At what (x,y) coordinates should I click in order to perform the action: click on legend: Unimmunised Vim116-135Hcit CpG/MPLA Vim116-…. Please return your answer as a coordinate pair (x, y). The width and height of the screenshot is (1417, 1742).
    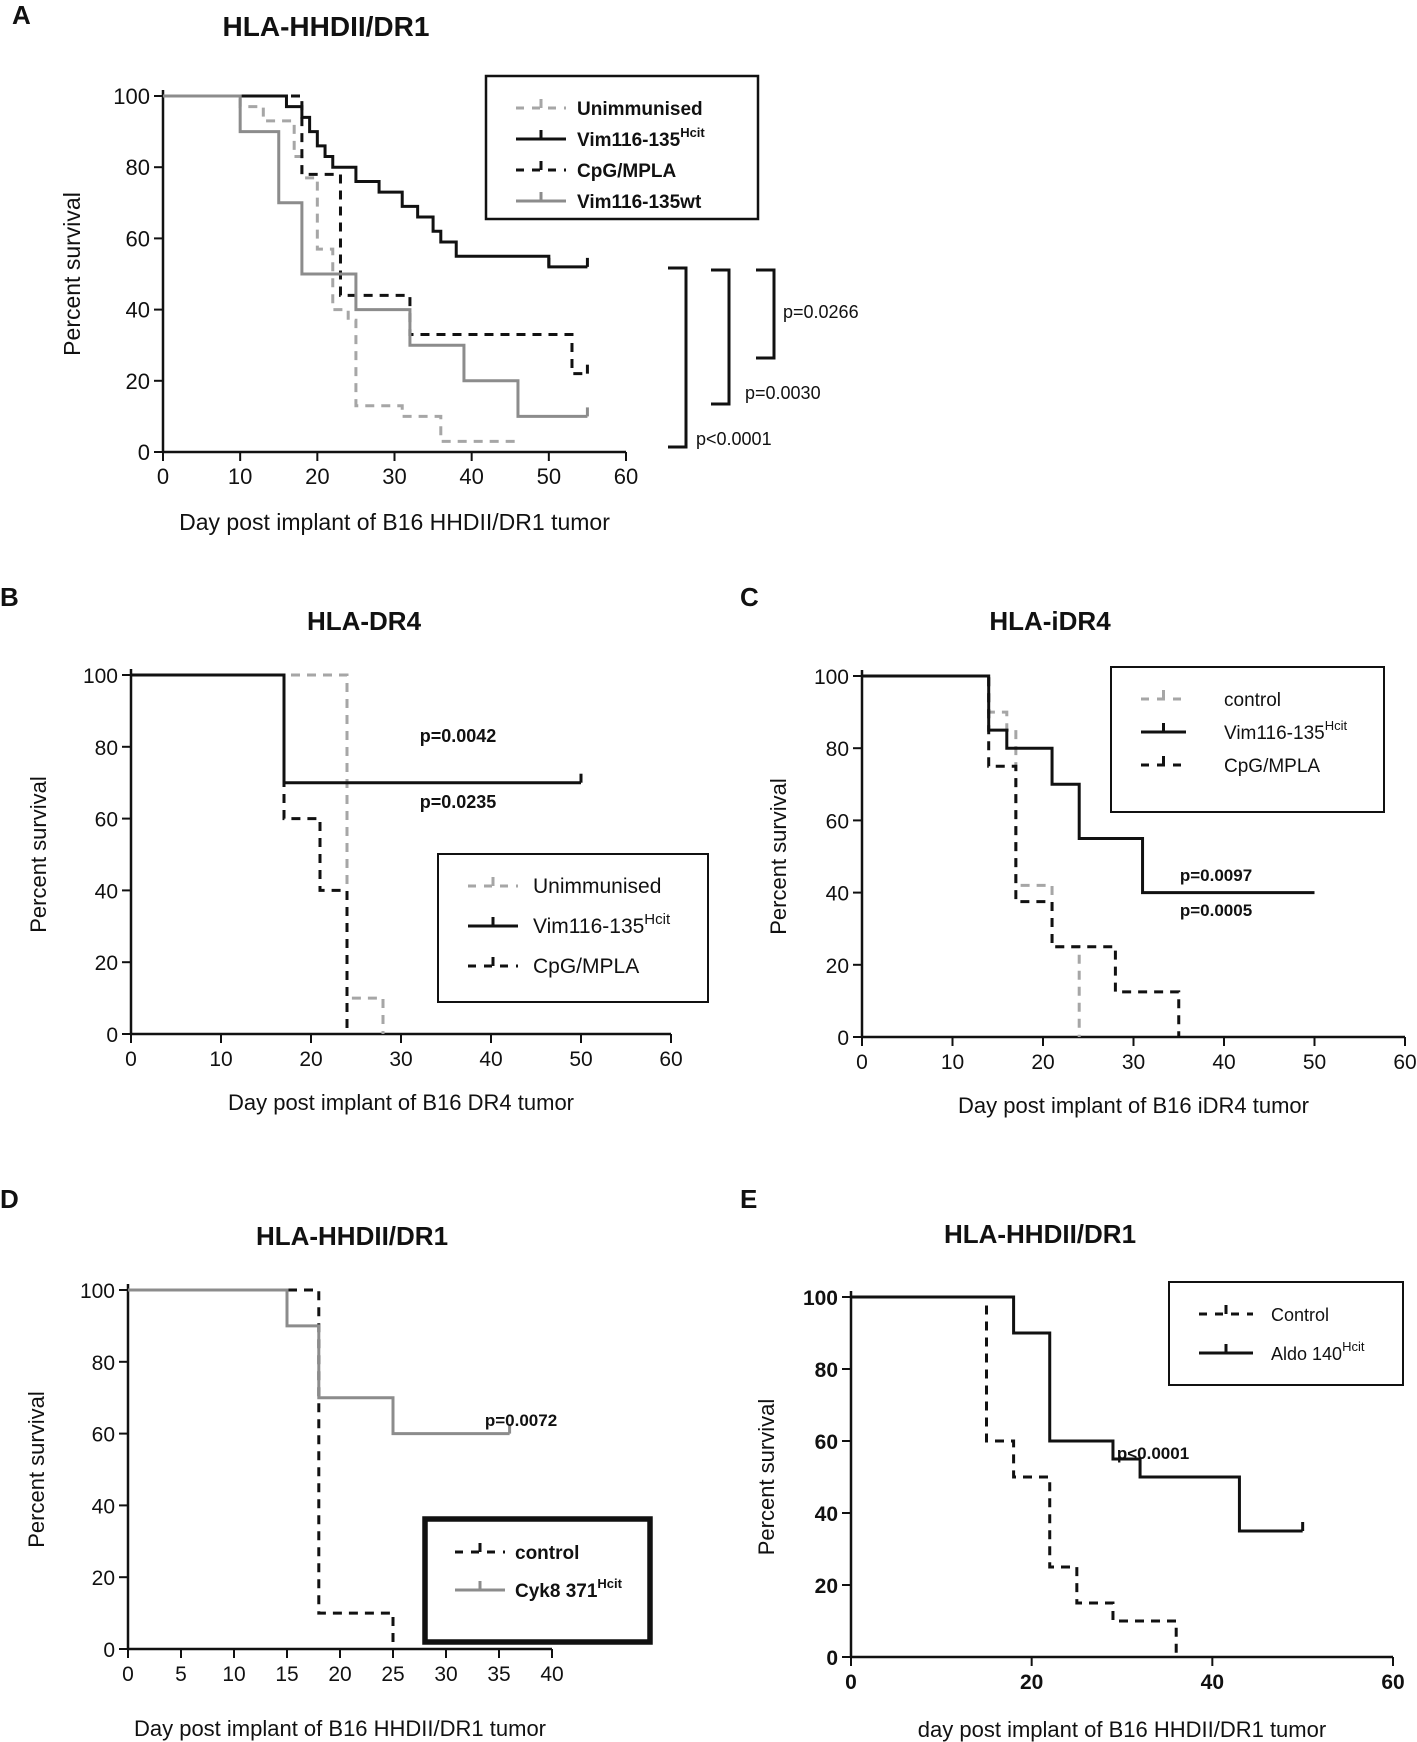
    Looking at the image, I should click on (622, 147).